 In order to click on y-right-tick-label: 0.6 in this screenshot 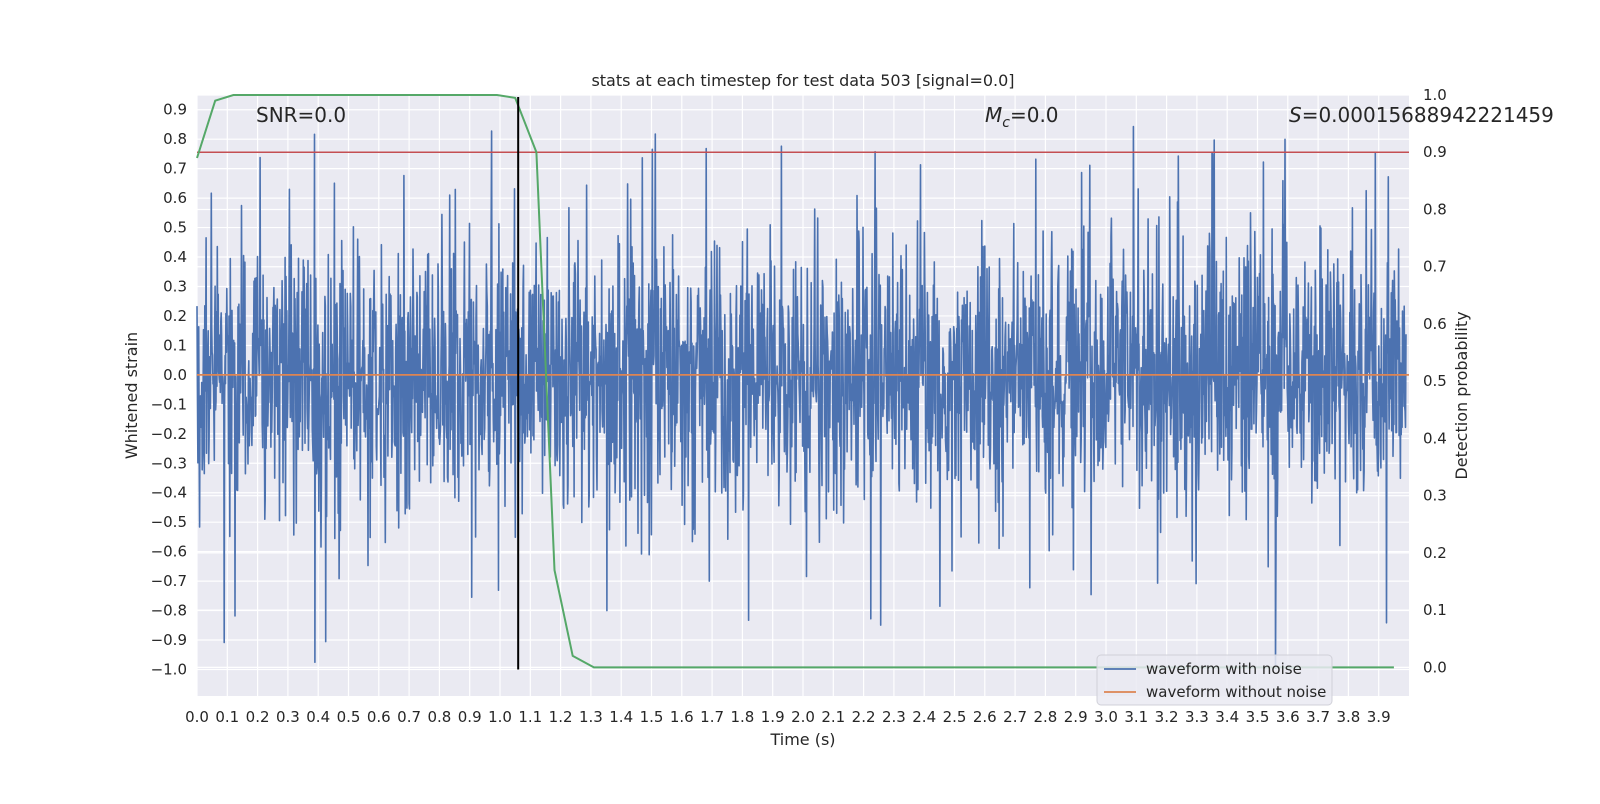, I will do `click(1435, 324)`.